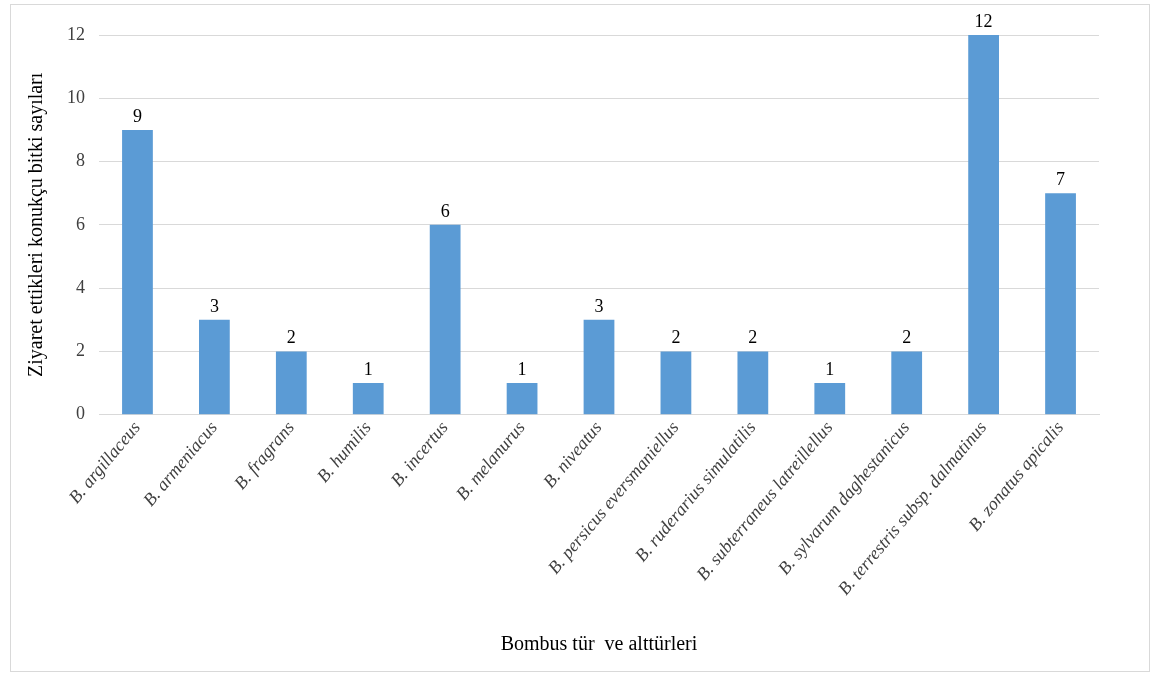  What do you see at coordinates (80, 223) in the screenshot?
I see `y-tick-label: 6` at bounding box center [80, 223].